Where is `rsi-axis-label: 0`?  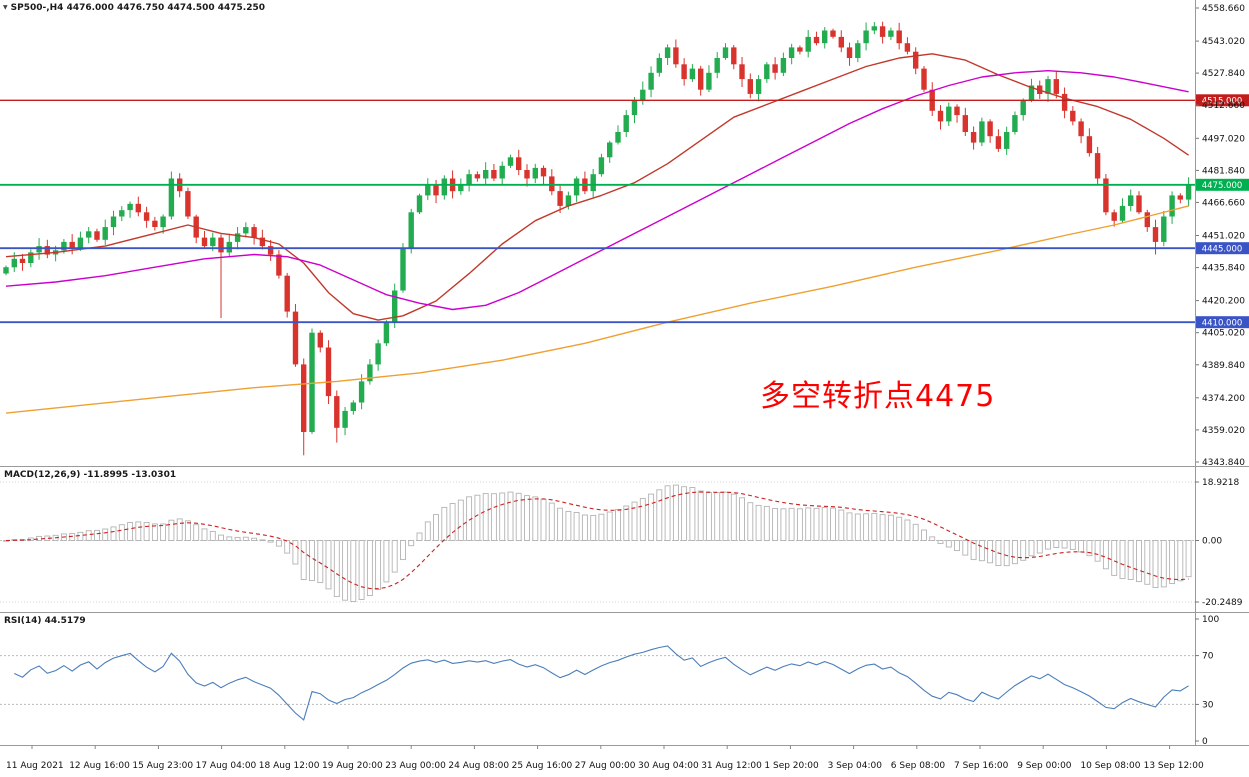
rsi-axis-label: 0 is located at coordinates (1205, 742).